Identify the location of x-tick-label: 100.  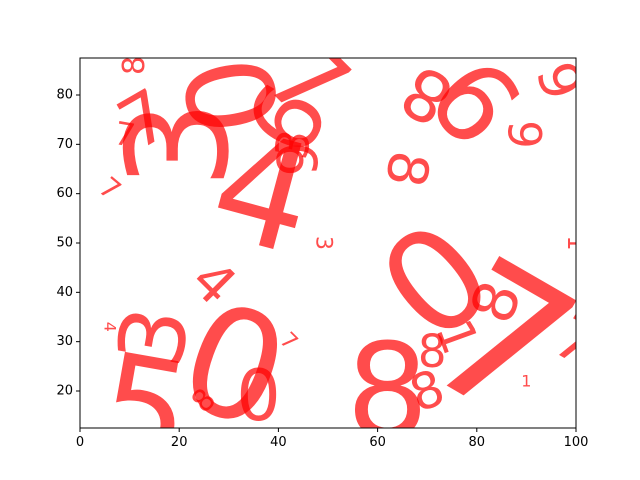
(576, 442).